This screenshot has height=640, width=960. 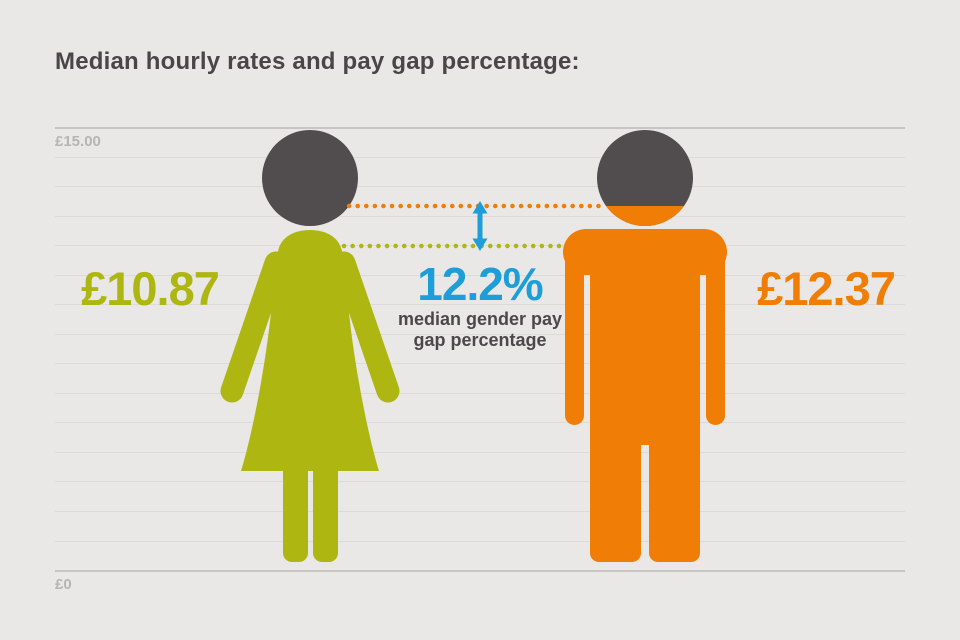 I want to click on gridline-bottom, so click(x=480, y=571).